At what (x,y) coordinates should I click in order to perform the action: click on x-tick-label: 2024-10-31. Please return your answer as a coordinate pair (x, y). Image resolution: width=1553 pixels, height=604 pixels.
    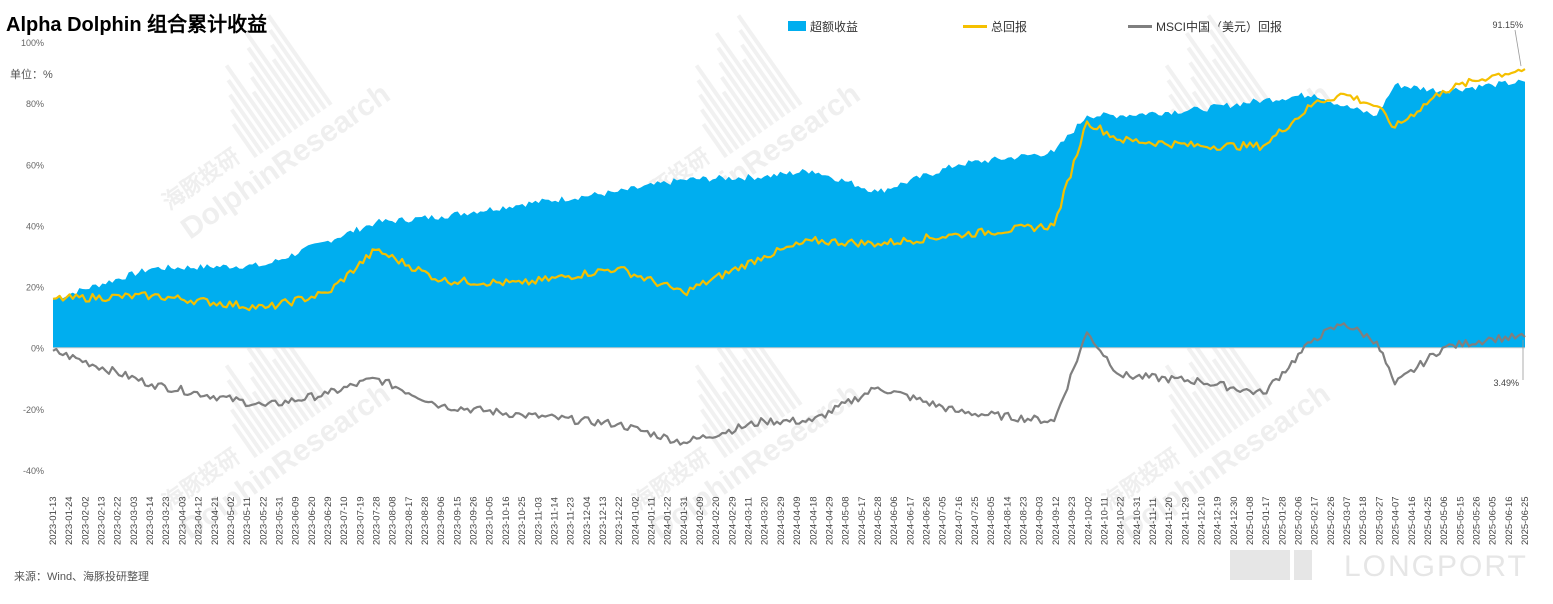
    Looking at the image, I should click on (1137, 520).